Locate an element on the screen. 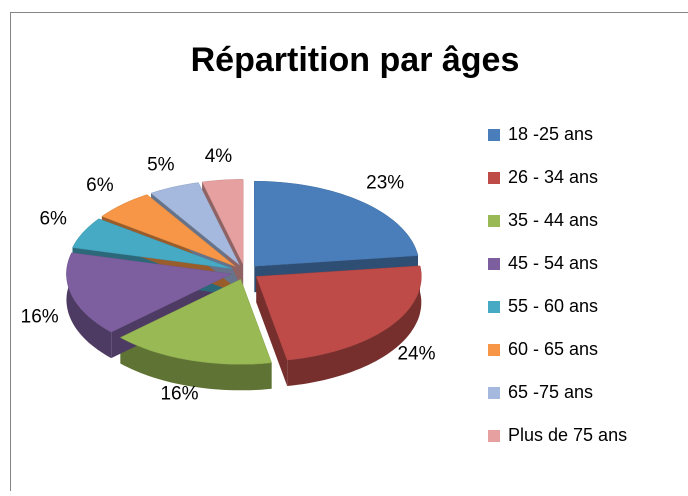  legend-label: 26 - 34 ans is located at coordinates (553, 177).